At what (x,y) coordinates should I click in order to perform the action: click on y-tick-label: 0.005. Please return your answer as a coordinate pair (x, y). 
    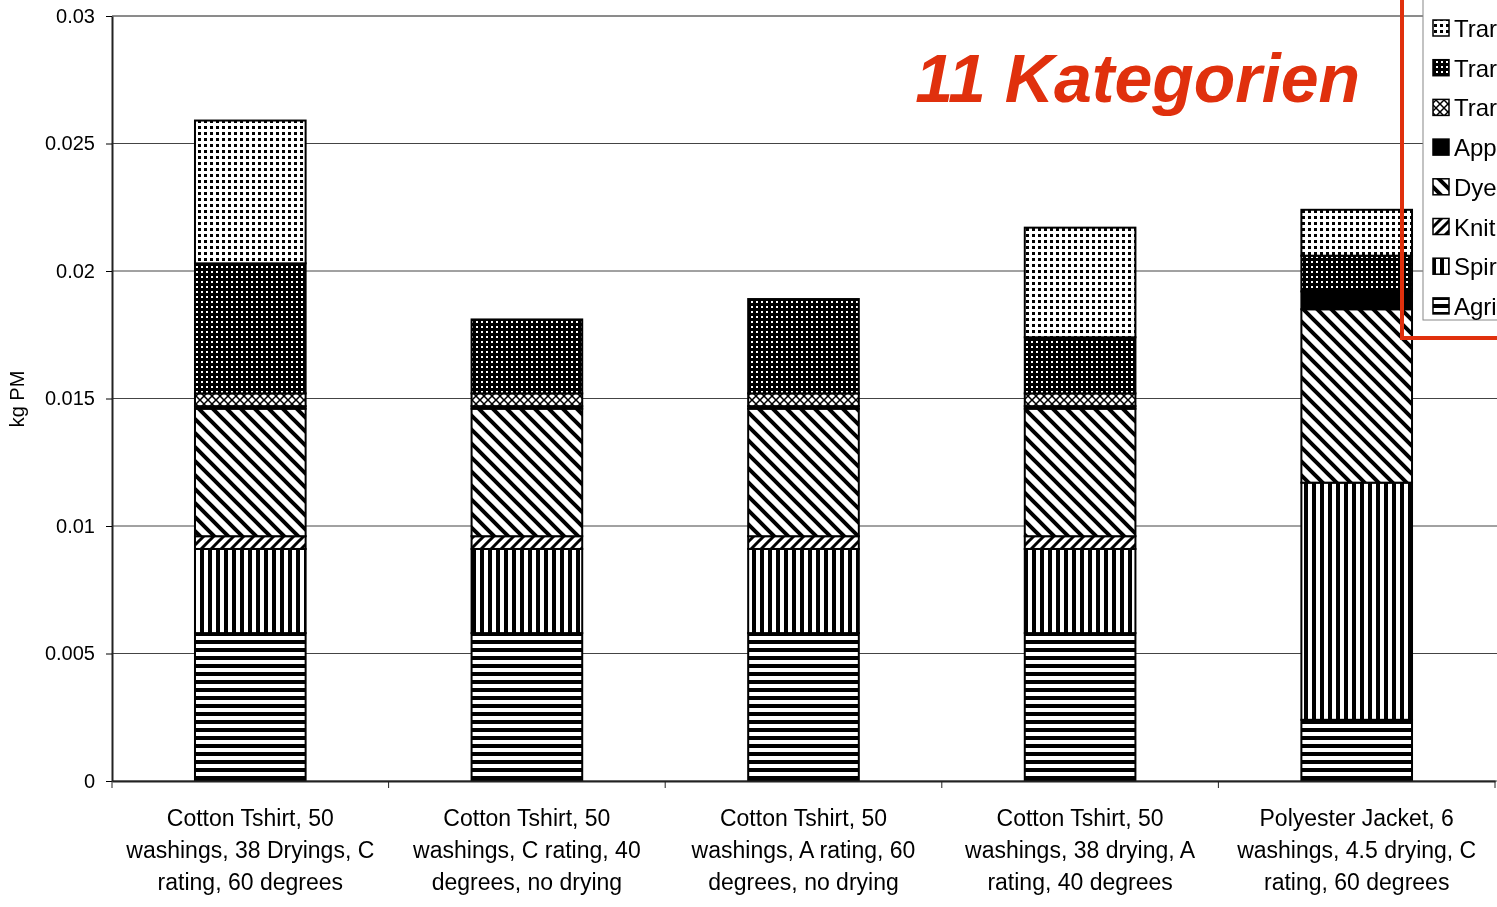
    Looking at the image, I should click on (69, 653).